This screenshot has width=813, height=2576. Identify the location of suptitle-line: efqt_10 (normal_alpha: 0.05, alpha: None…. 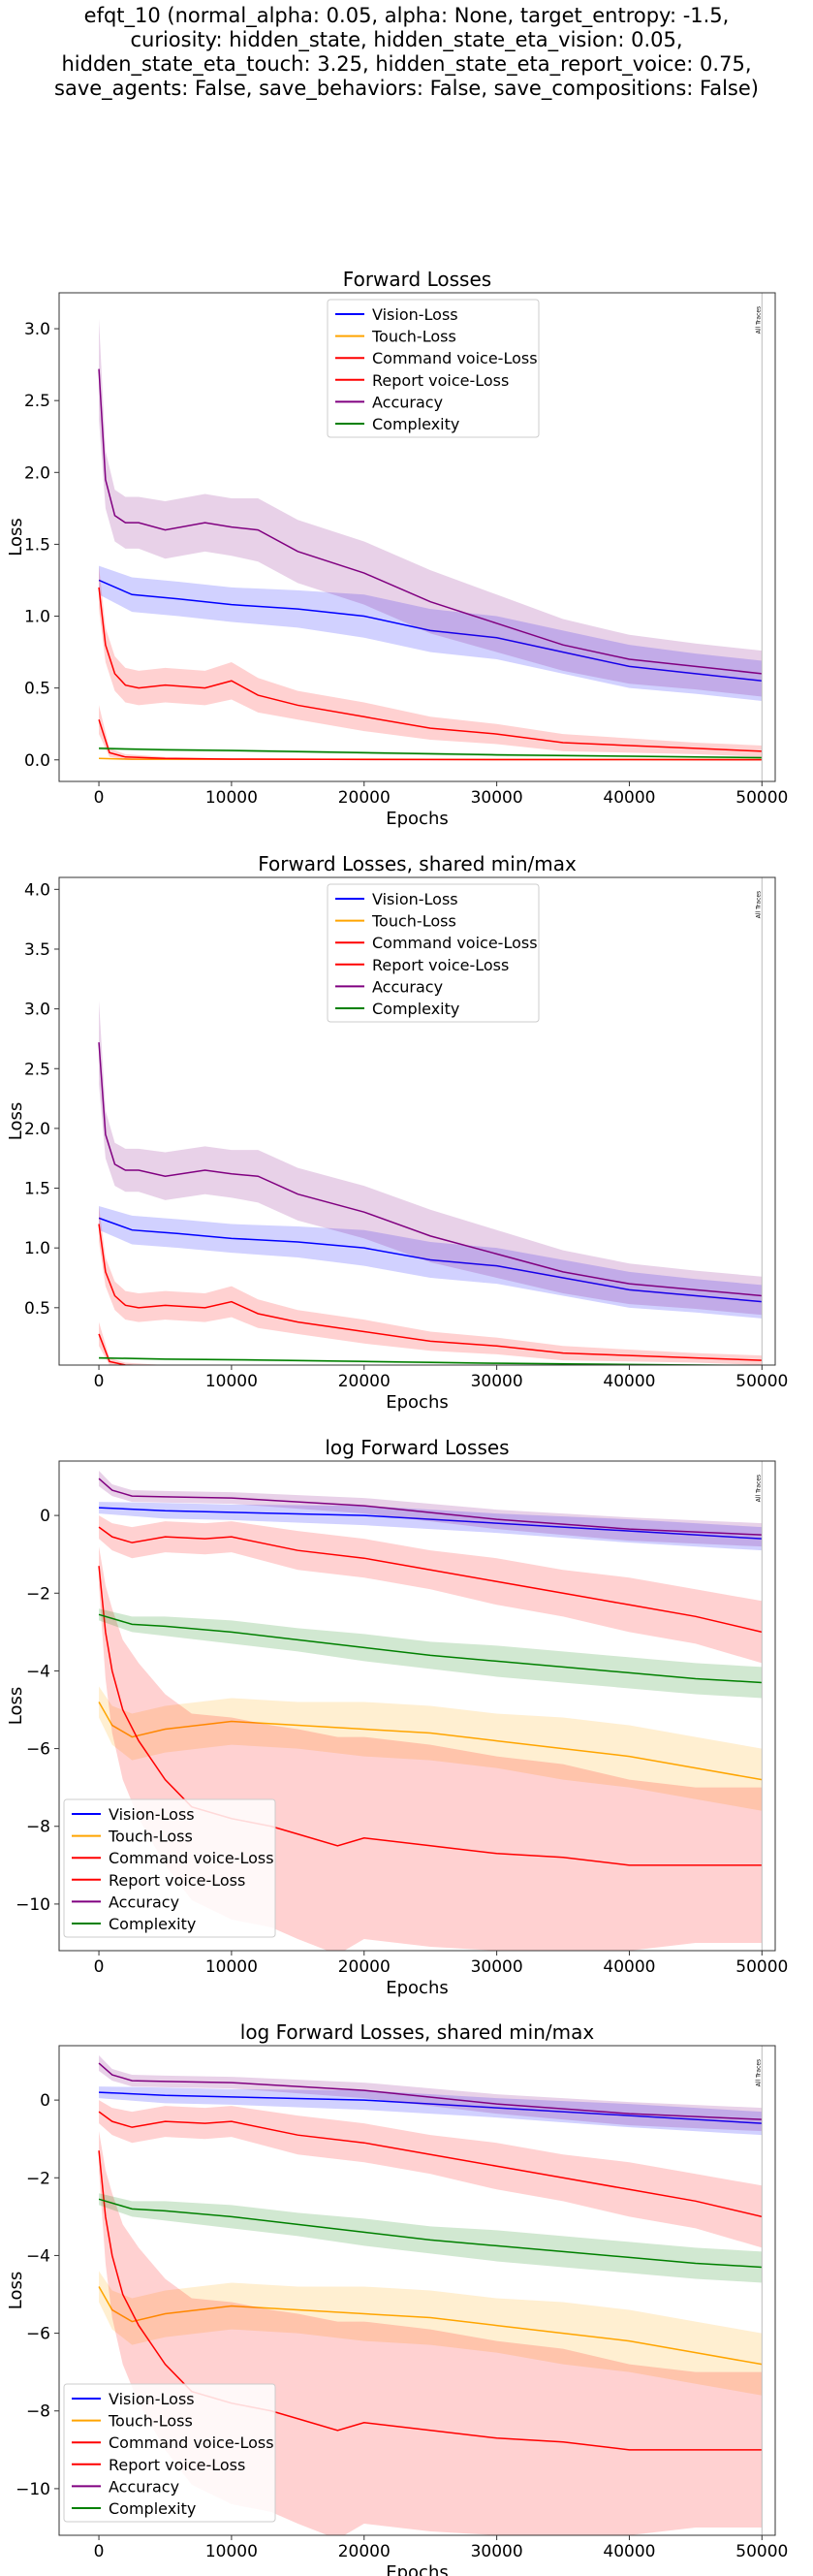
(406, 16).